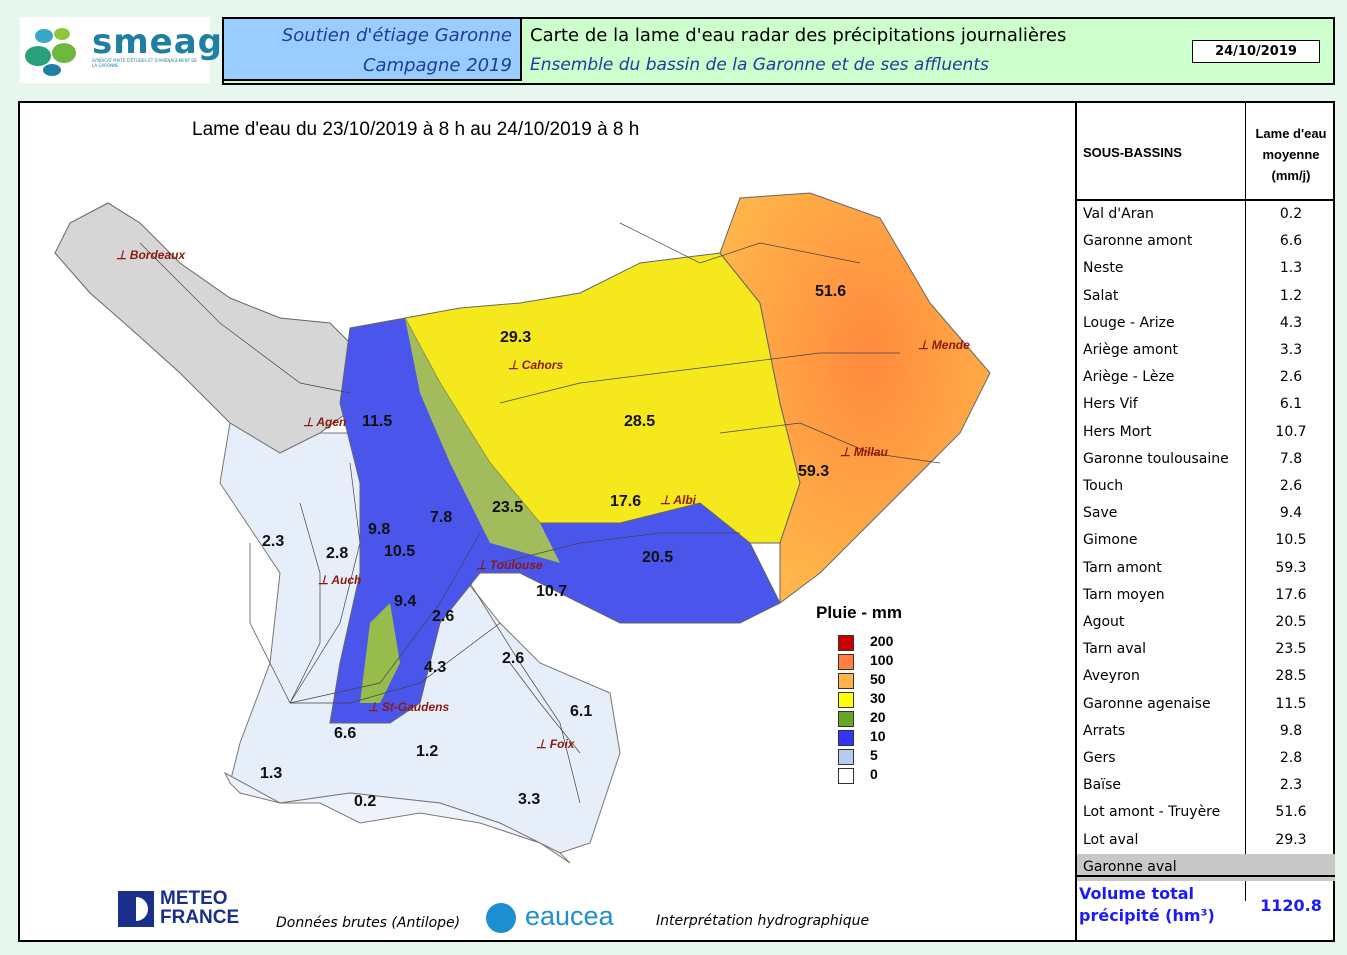  I want to click on legend-label: 0, so click(874, 774).